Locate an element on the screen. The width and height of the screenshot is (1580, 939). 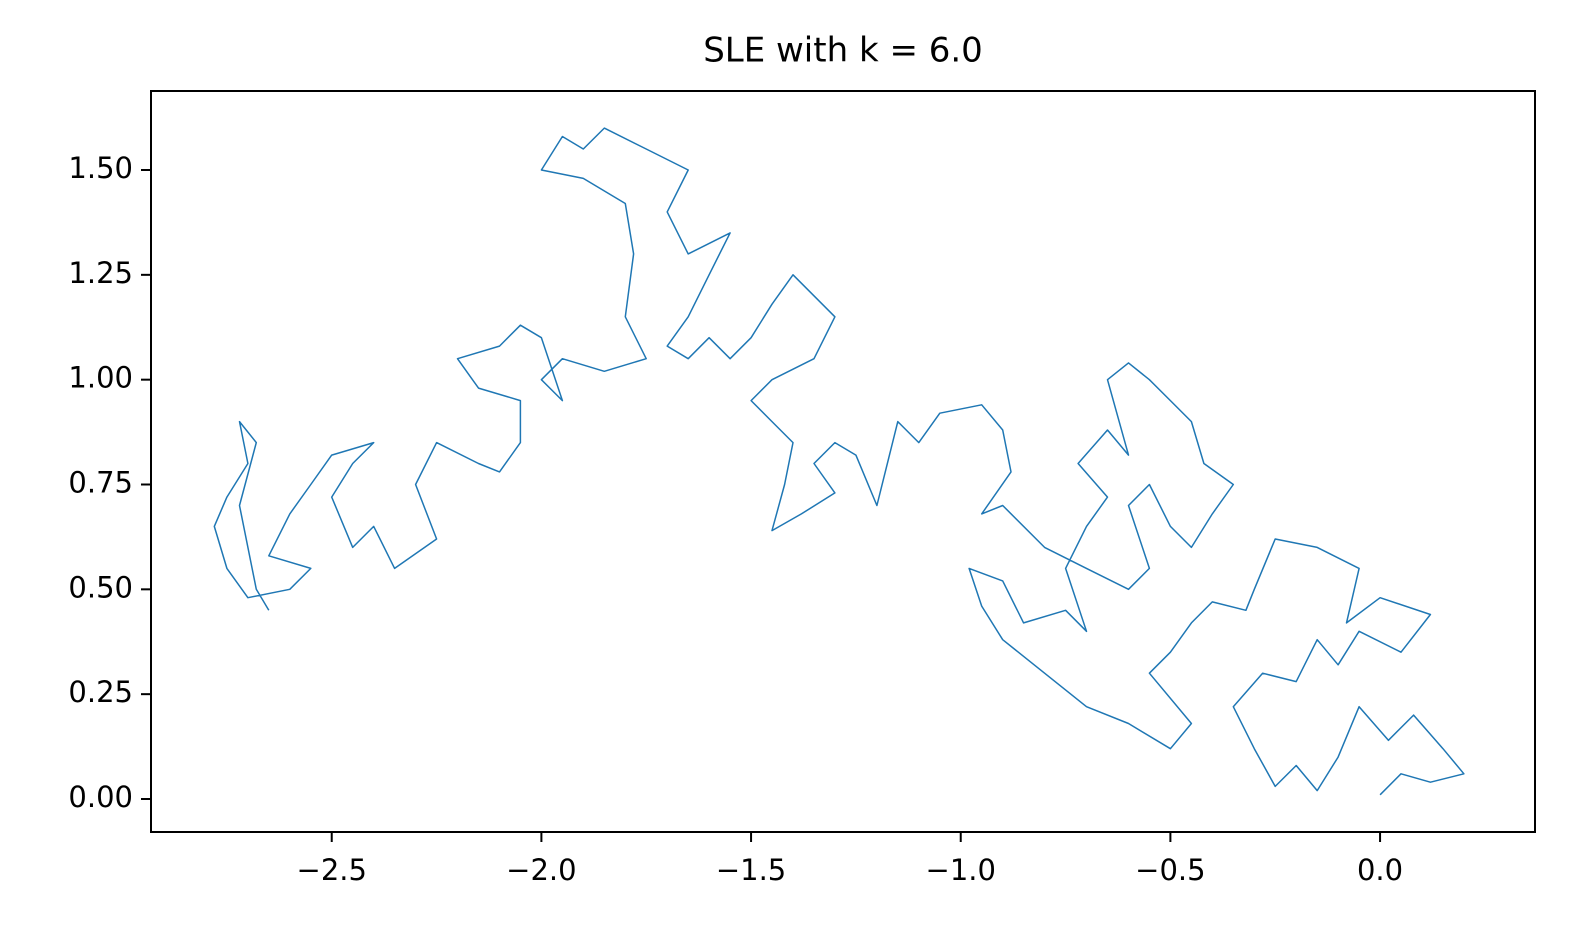
y-tick-label: 1.00 is located at coordinates (100, 378).